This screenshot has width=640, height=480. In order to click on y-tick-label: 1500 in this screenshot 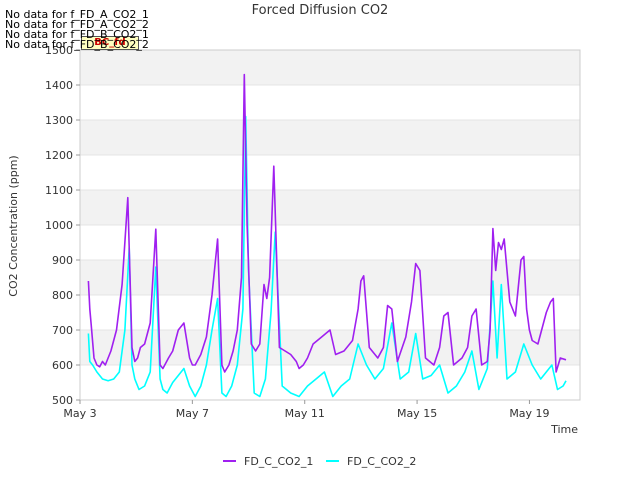, I will do `click(59, 50)`.